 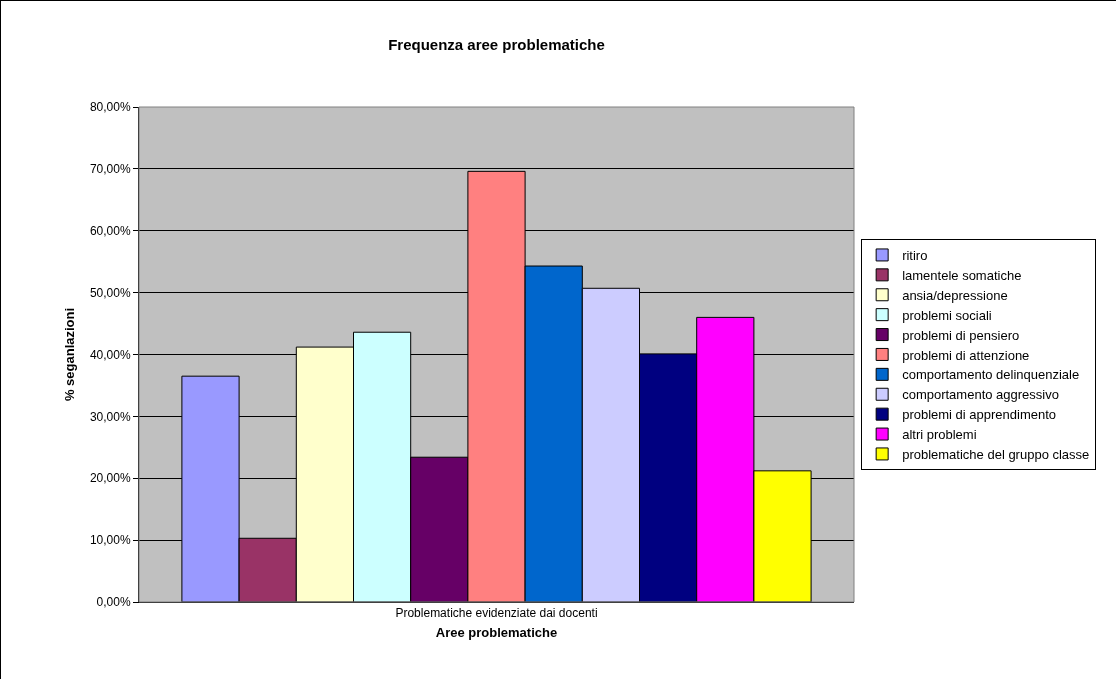 What do you see at coordinates (996, 455) in the screenshot?
I see `legend-label: problematiche del gruppo classe` at bounding box center [996, 455].